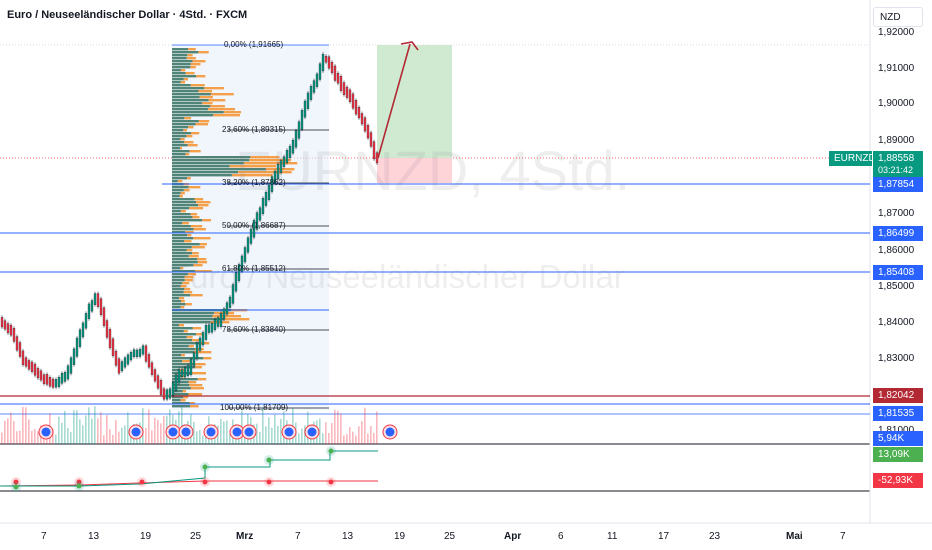 The height and width of the screenshot is (550, 932). I want to click on time-axis-label: 6, so click(561, 536).